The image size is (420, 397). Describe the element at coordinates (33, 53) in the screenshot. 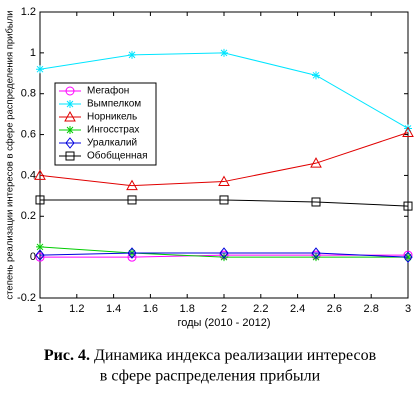

I see `y-tick-label: 1` at that location.